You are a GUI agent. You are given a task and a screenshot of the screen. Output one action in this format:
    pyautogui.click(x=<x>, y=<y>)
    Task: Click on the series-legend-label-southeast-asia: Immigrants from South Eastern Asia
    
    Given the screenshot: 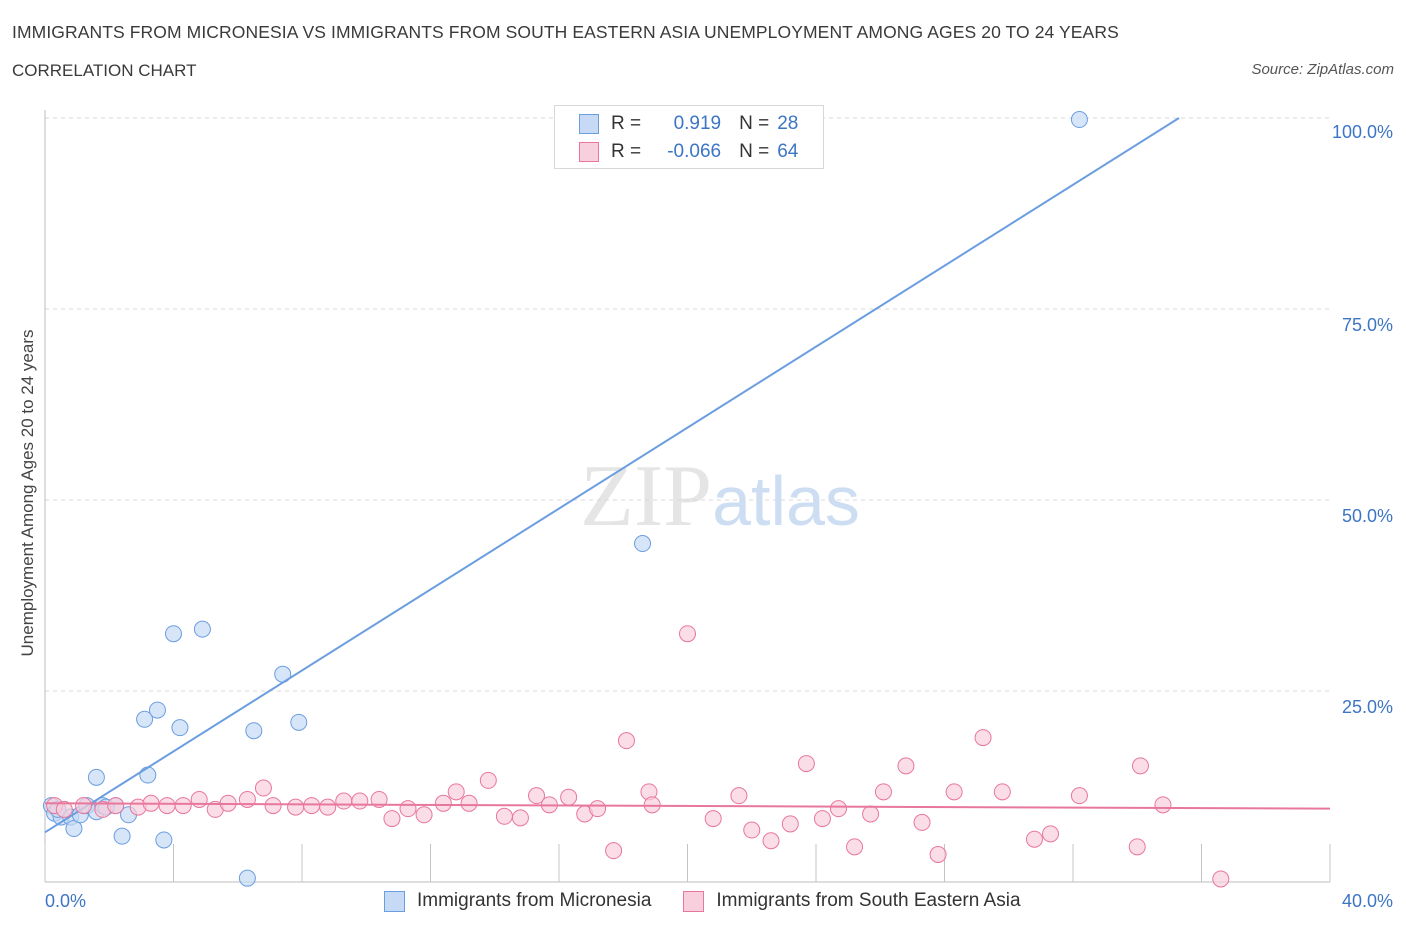 What is the action you would take?
    pyautogui.click(x=868, y=900)
    